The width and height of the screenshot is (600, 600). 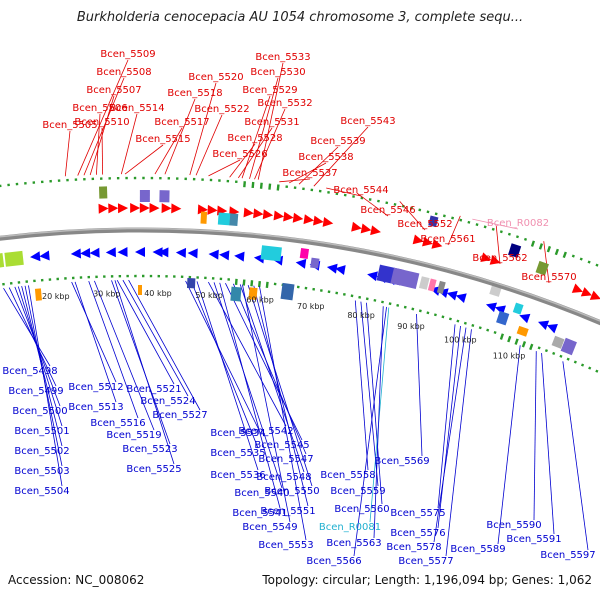 I want to click on gene-label-bottom: Bcen_5549, so click(x=269, y=527).